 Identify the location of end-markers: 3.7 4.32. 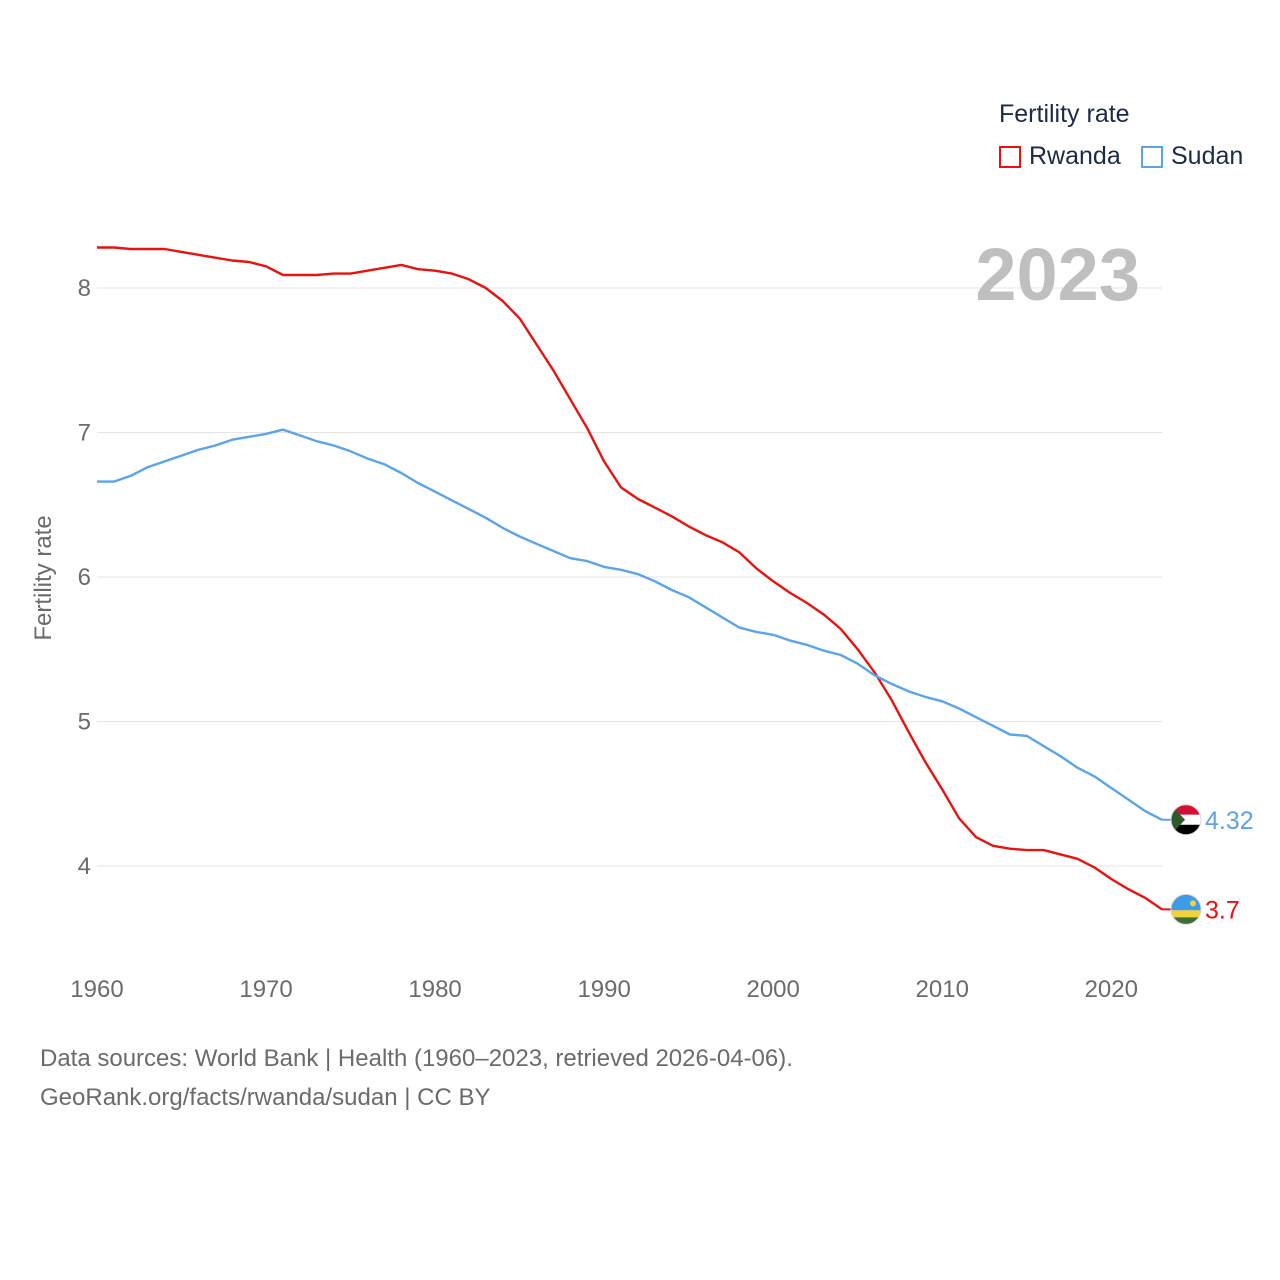
(1208, 864).